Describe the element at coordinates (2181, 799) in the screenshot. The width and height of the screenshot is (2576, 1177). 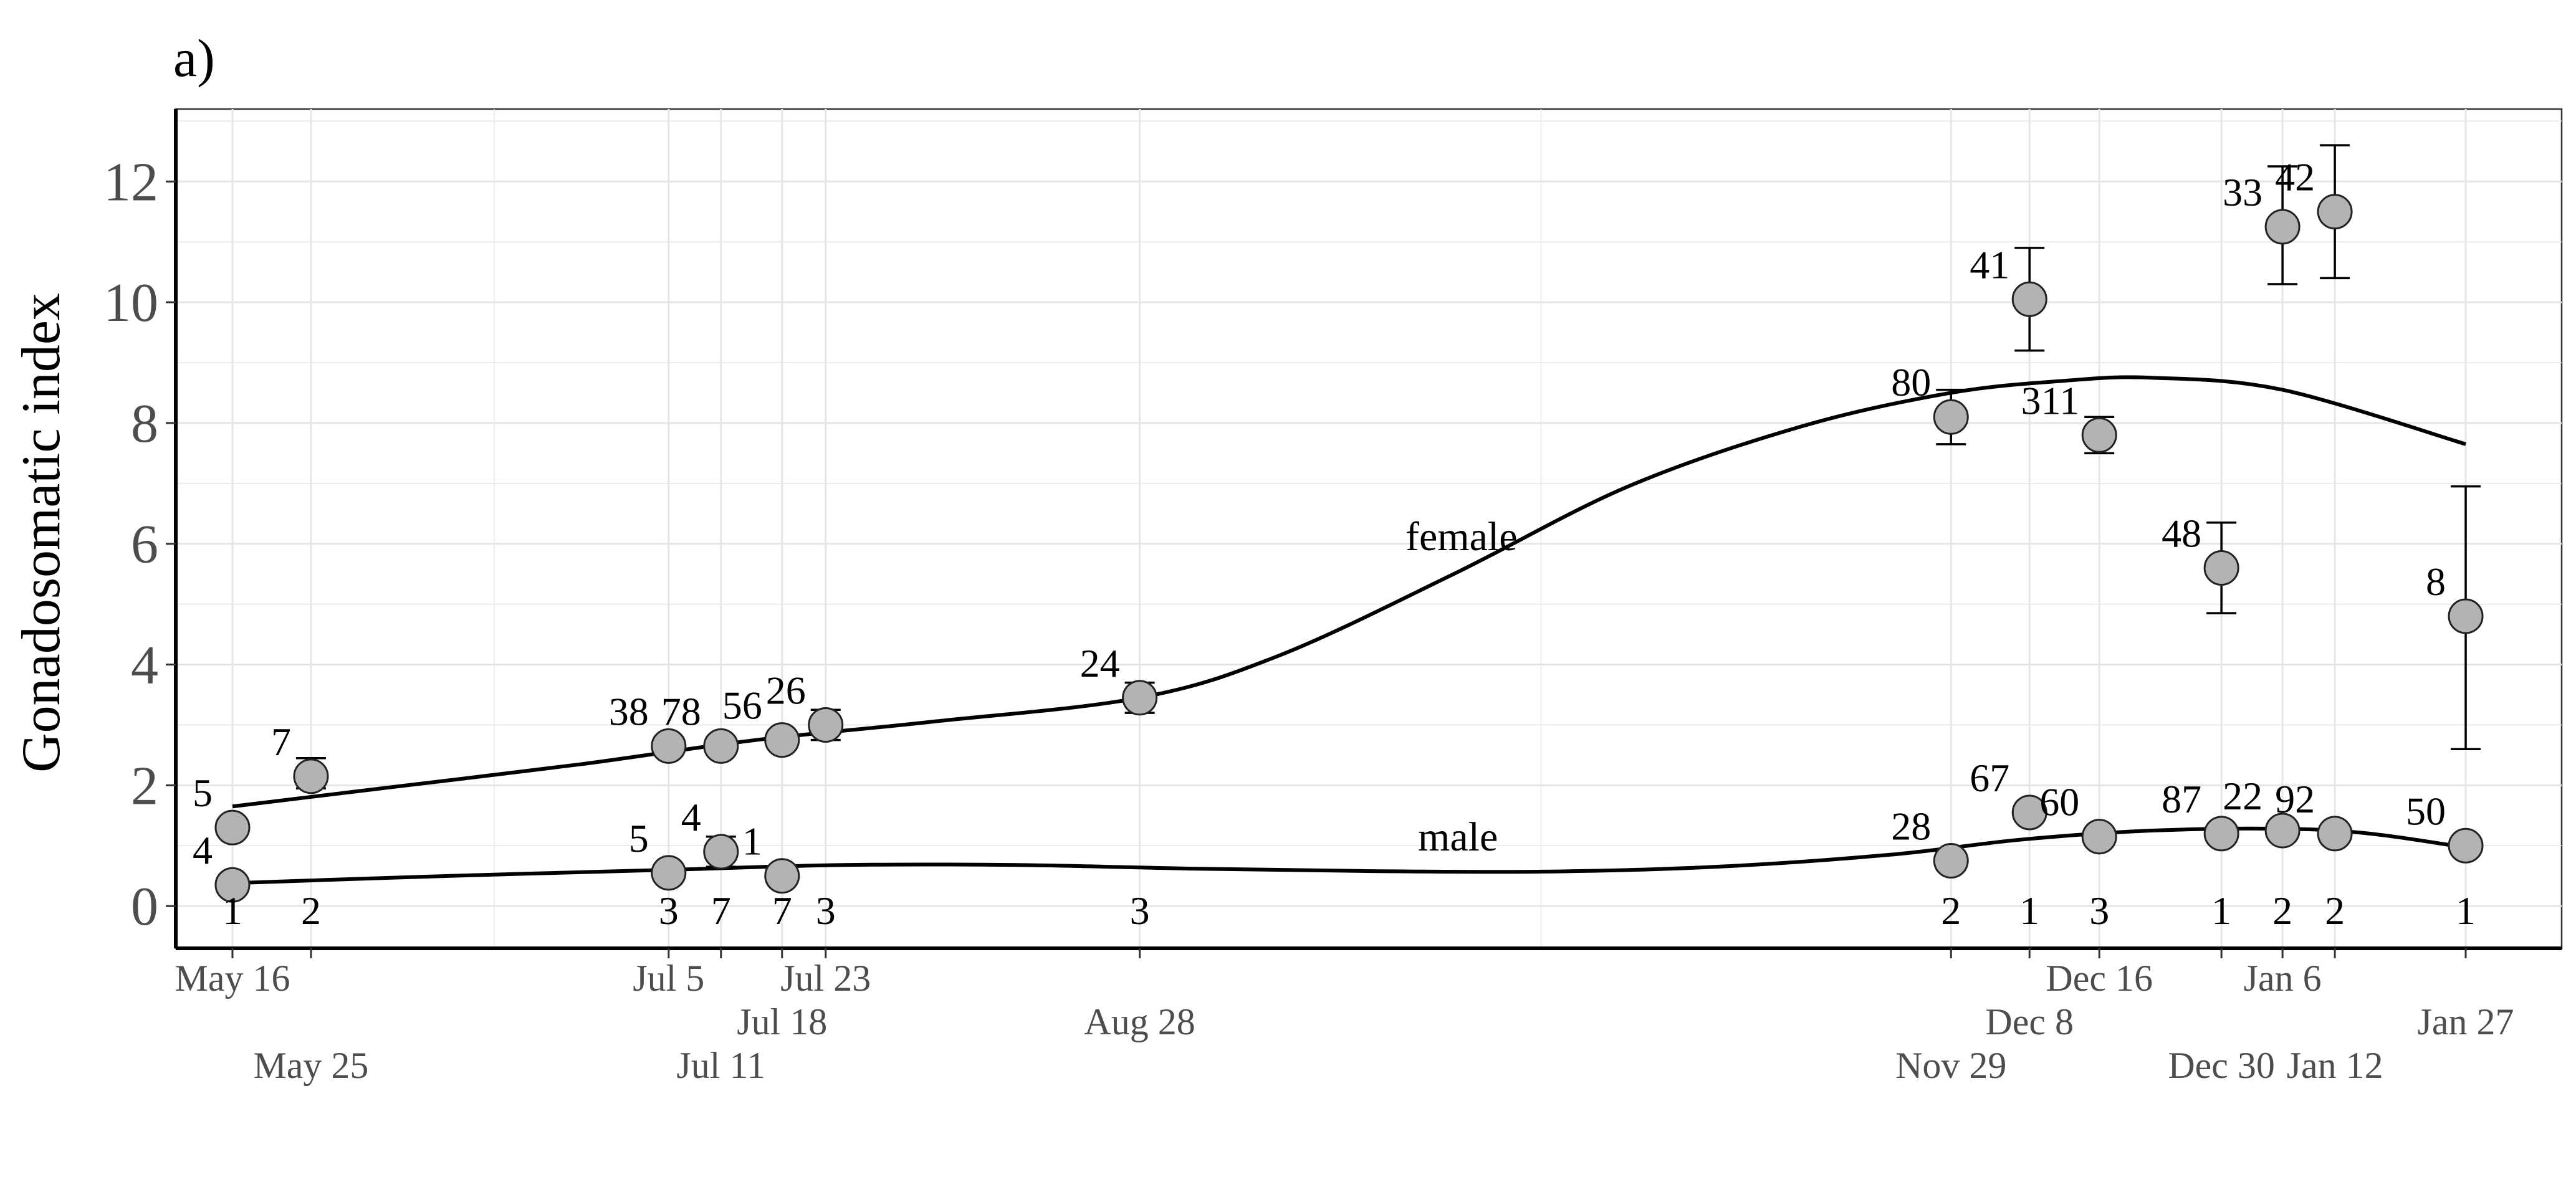
I see `count-label-male: 87` at that location.